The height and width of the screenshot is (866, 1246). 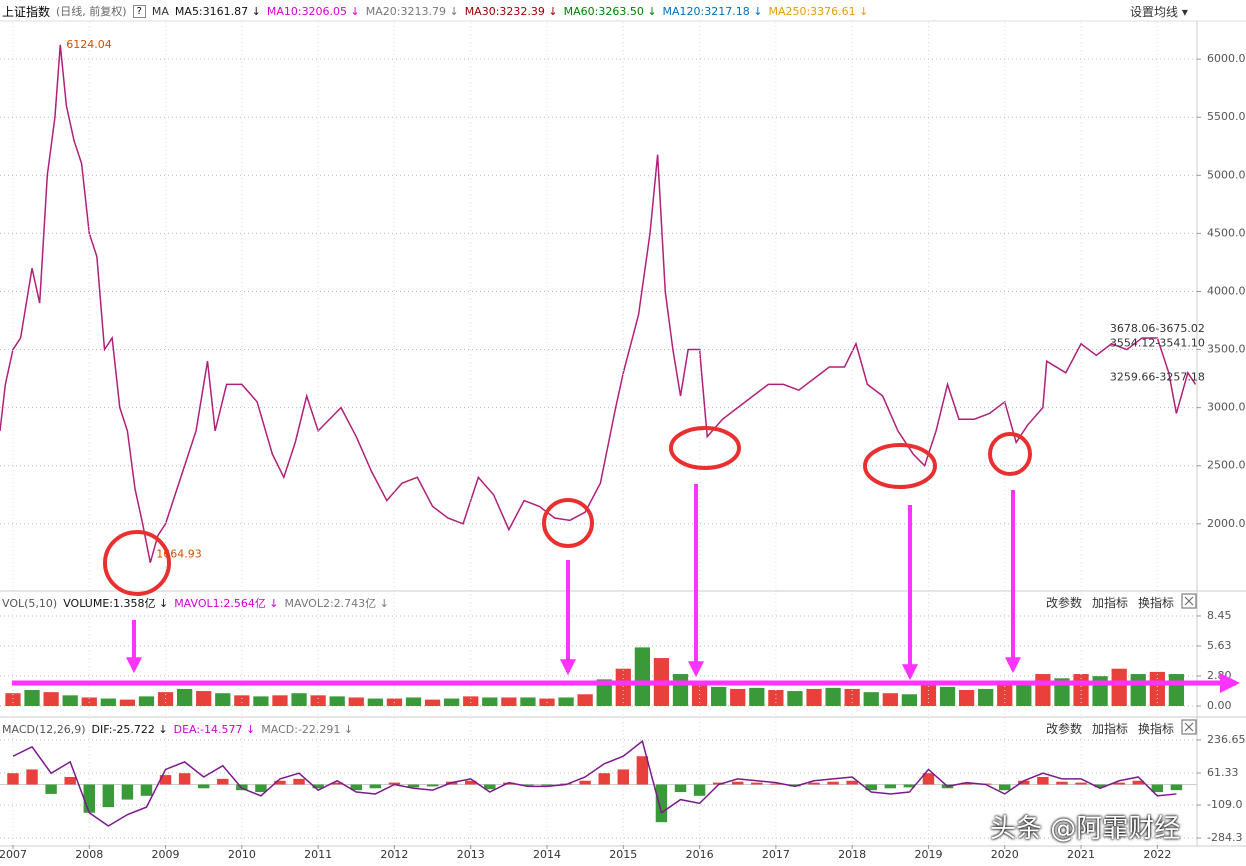 What do you see at coordinates (1226, 349) in the screenshot?
I see `y-tick-label: 3500.00` at bounding box center [1226, 349].